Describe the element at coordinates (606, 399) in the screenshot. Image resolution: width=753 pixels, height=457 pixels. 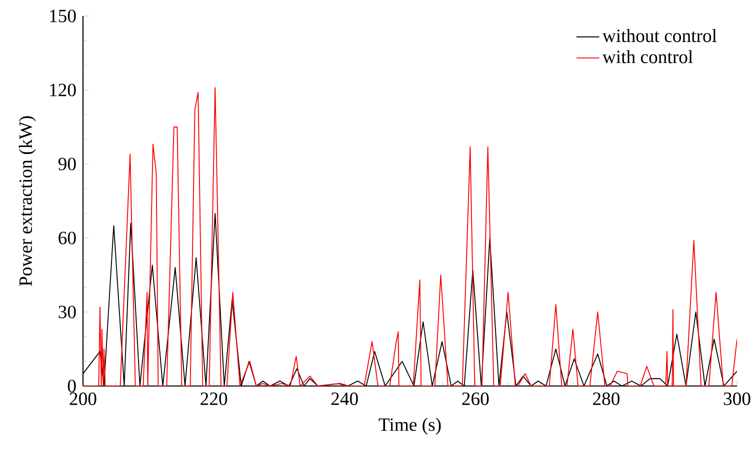
I see `x-tick-label: 280` at that location.